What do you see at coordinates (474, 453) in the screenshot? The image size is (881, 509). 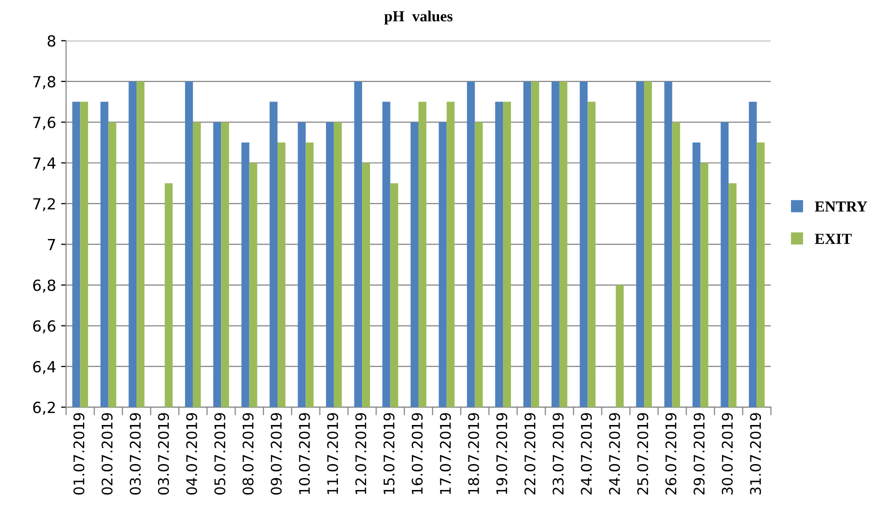 I see `x-tick-label: 18.07.2019` at bounding box center [474, 453].